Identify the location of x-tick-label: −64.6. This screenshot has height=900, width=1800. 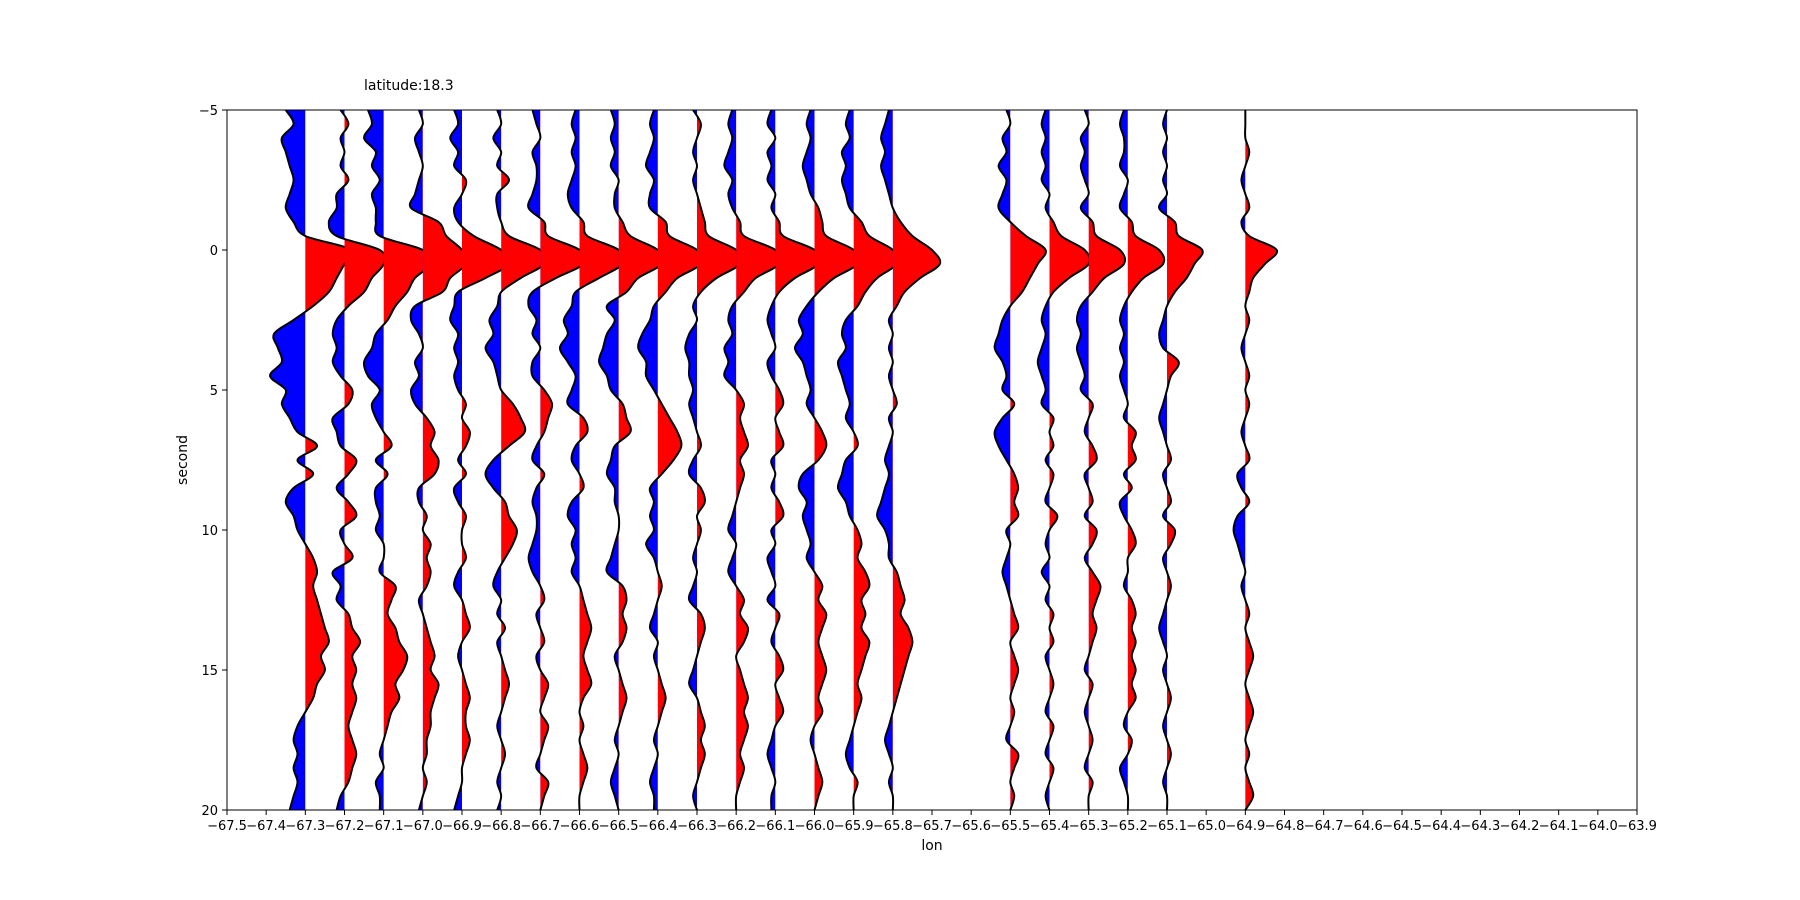
(1363, 826).